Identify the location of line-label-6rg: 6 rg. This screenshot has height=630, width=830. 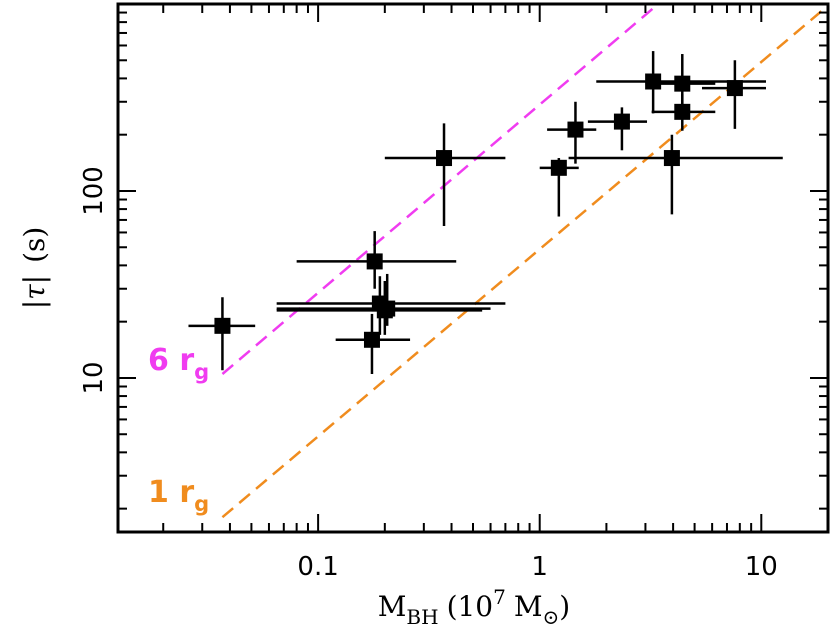
(178, 363).